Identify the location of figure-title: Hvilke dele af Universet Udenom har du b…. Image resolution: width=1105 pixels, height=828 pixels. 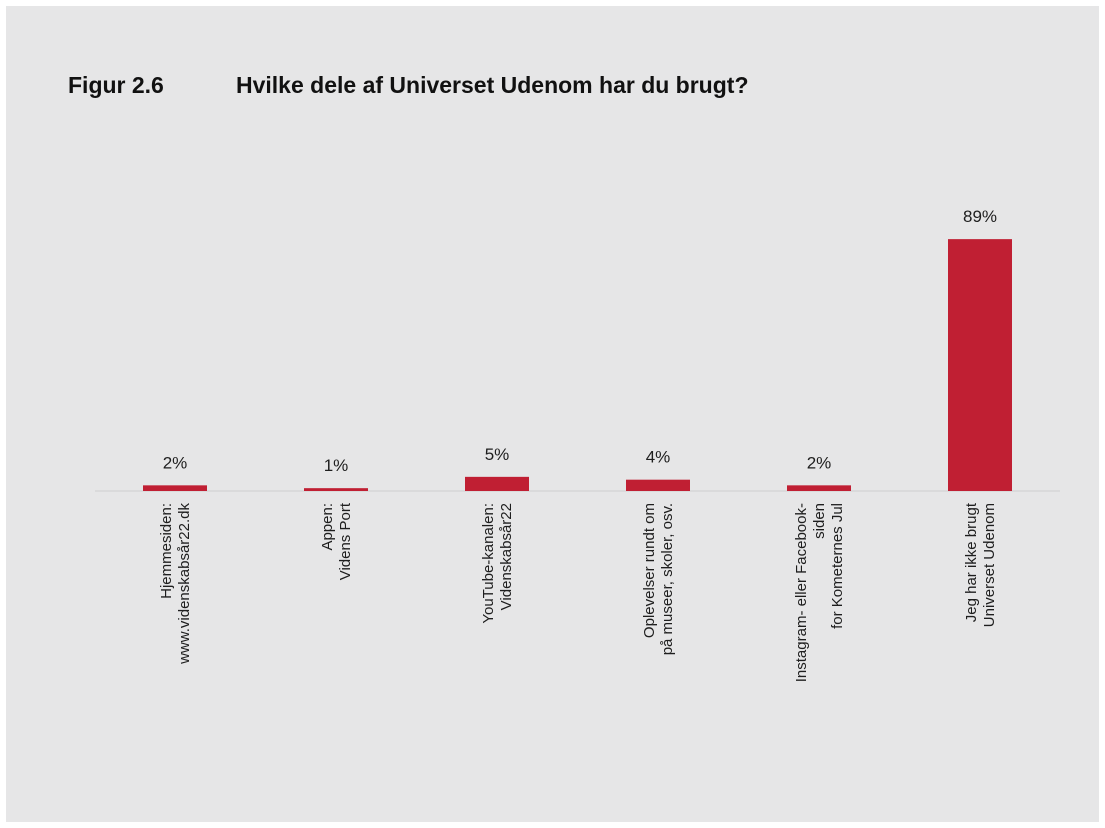
(492, 85).